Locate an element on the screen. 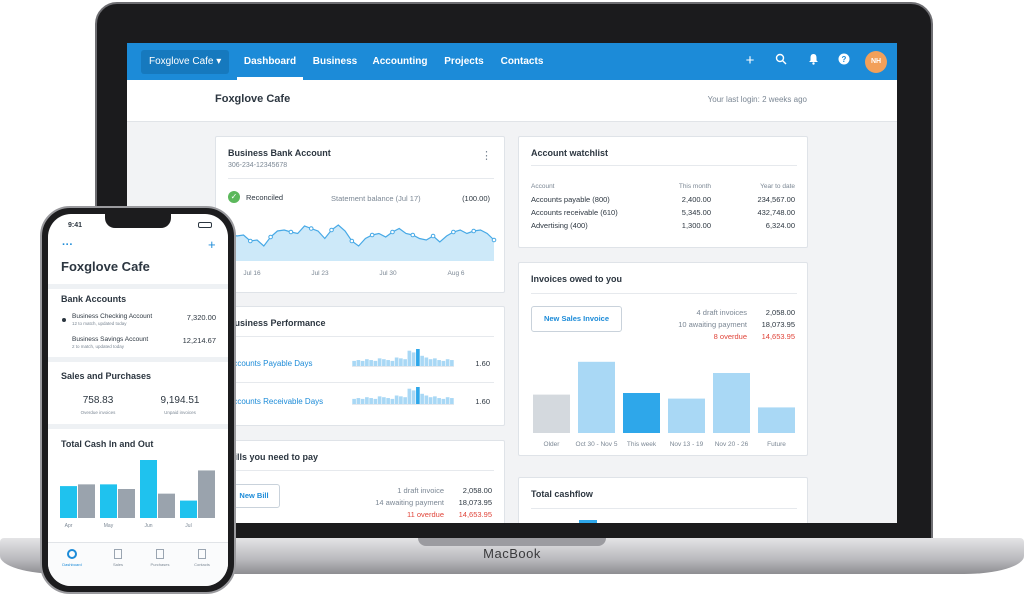  new-bill-button: New Bill is located at coordinates (254, 496).